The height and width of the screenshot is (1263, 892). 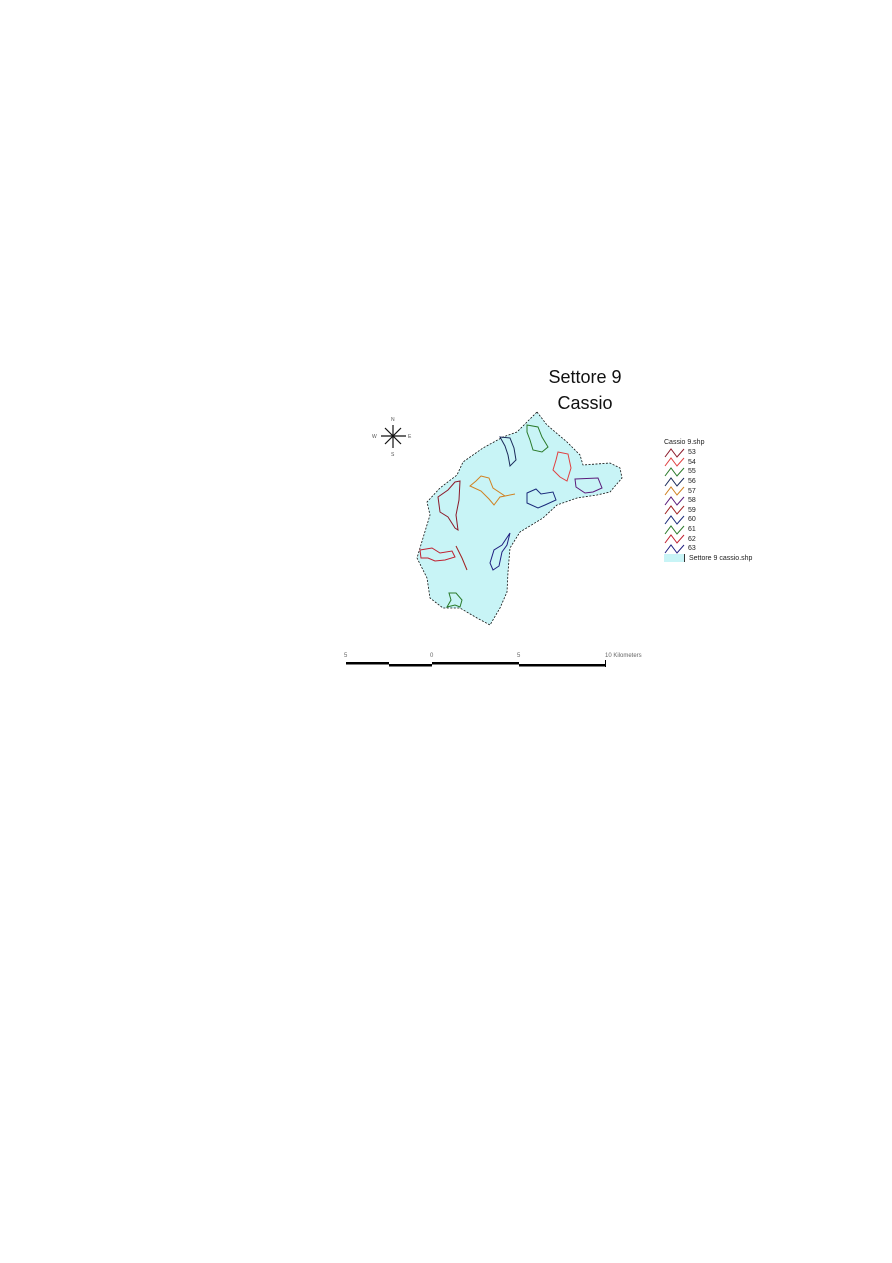 What do you see at coordinates (708, 481) in the screenshot?
I see `legend-item: 56` at bounding box center [708, 481].